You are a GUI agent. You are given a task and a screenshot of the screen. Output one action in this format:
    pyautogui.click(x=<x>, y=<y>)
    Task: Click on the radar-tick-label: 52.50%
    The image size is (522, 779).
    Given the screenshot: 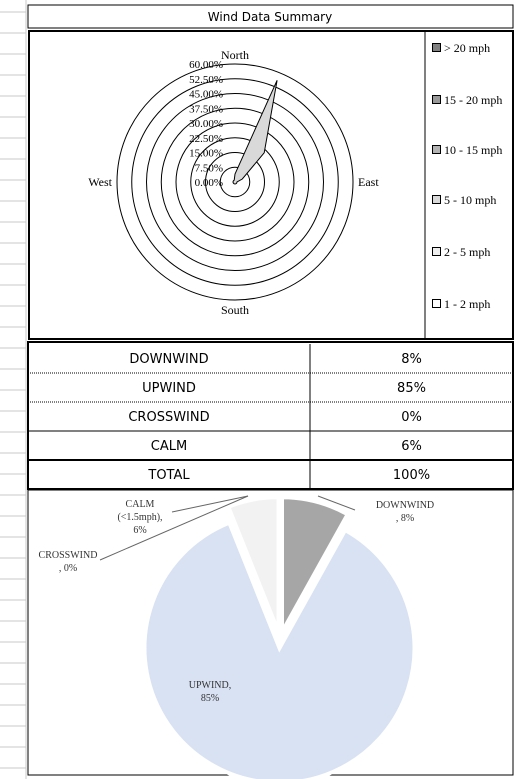 What is the action you would take?
    pyautogui.click(x=206, y=80)
    